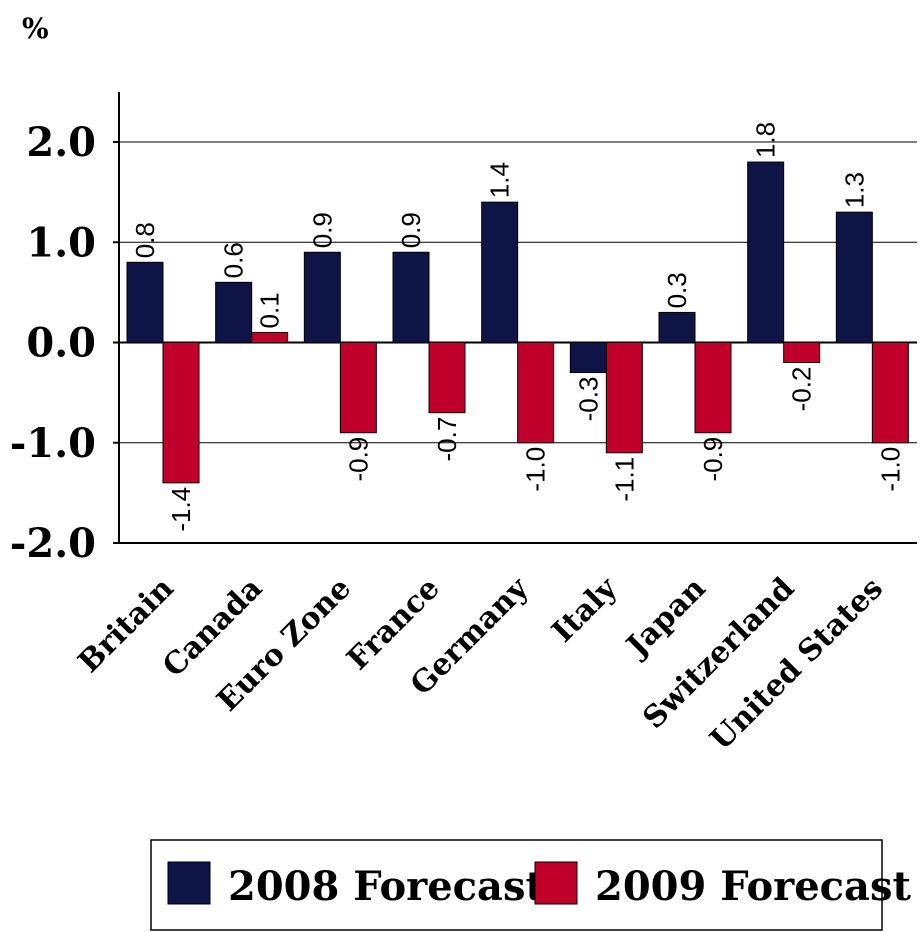 This screenshot has height=932, width=921. I want to click on legend-label-2009: 2009 Forecast, so click(753, 886).